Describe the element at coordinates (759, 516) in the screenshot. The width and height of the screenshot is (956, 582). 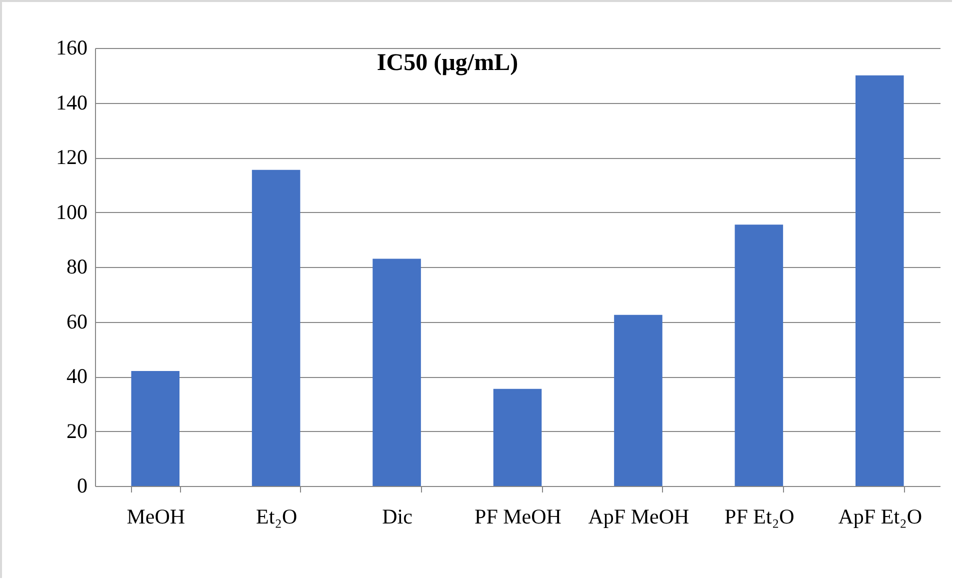
I see `x-tick-label: PF Et₂O` at that location.